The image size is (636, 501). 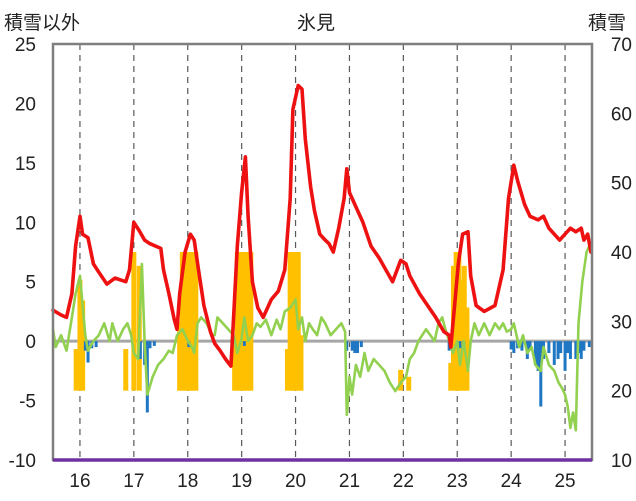 I want to click on right-tick-label: 50, so click(x=621, y=184).